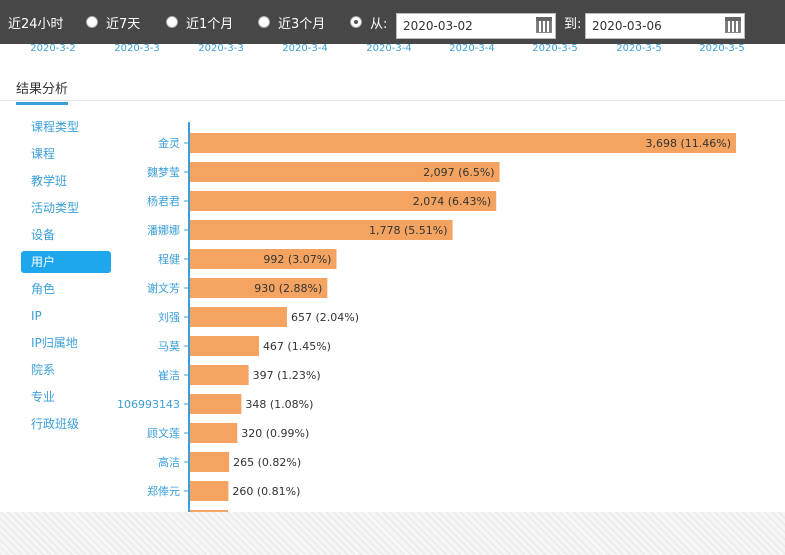  I want to click on option-label: 近3个月, so click(302, 24).